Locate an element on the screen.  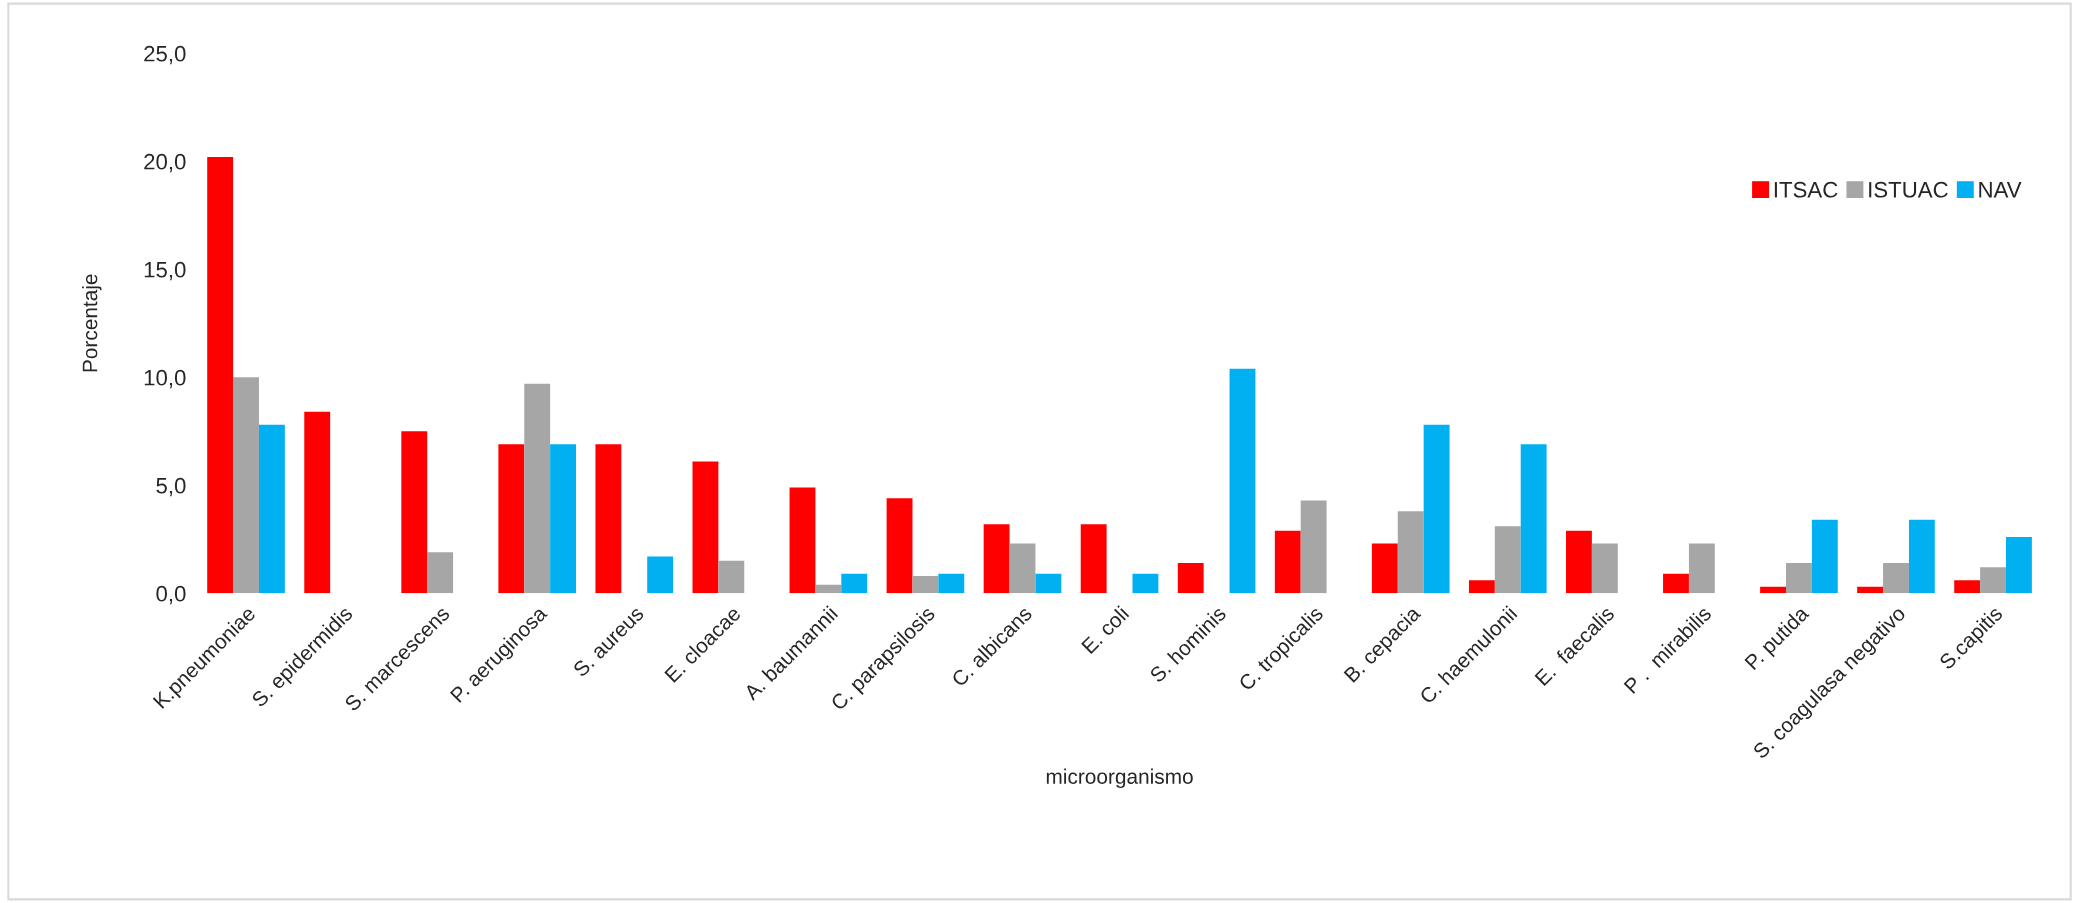
legend-label: ISTUAC is located at coordinates (1908, 189).